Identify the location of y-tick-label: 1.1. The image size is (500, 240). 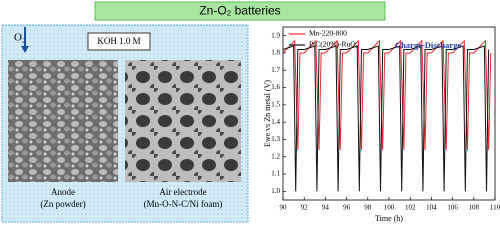
(275, 174).